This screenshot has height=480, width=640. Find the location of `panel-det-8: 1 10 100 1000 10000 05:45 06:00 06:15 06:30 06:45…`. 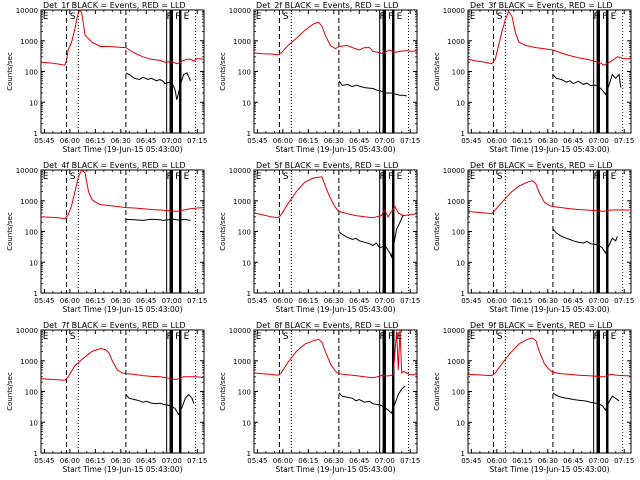

panel-det-8: 1 10 100 1000 10000 05:45 06:00 06:15 06:30 06:45… is located at coordinates (319, 397).